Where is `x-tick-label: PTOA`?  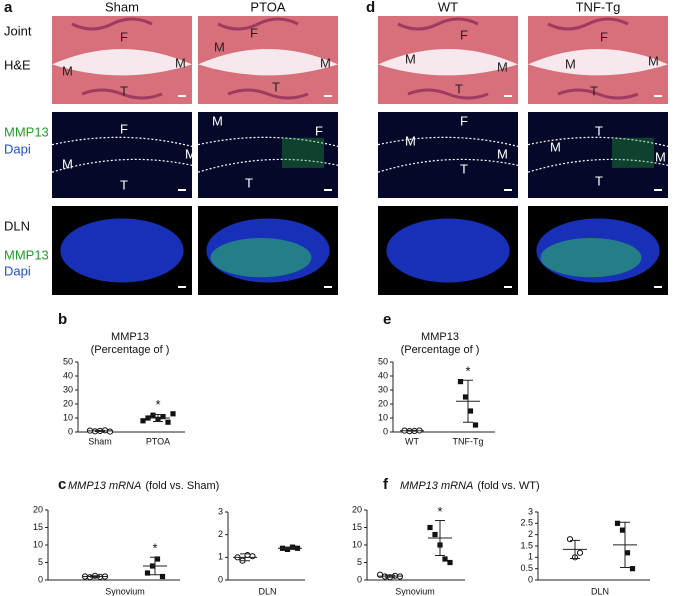
x-tick-label: PTOA is located at coordinates (158, 441).